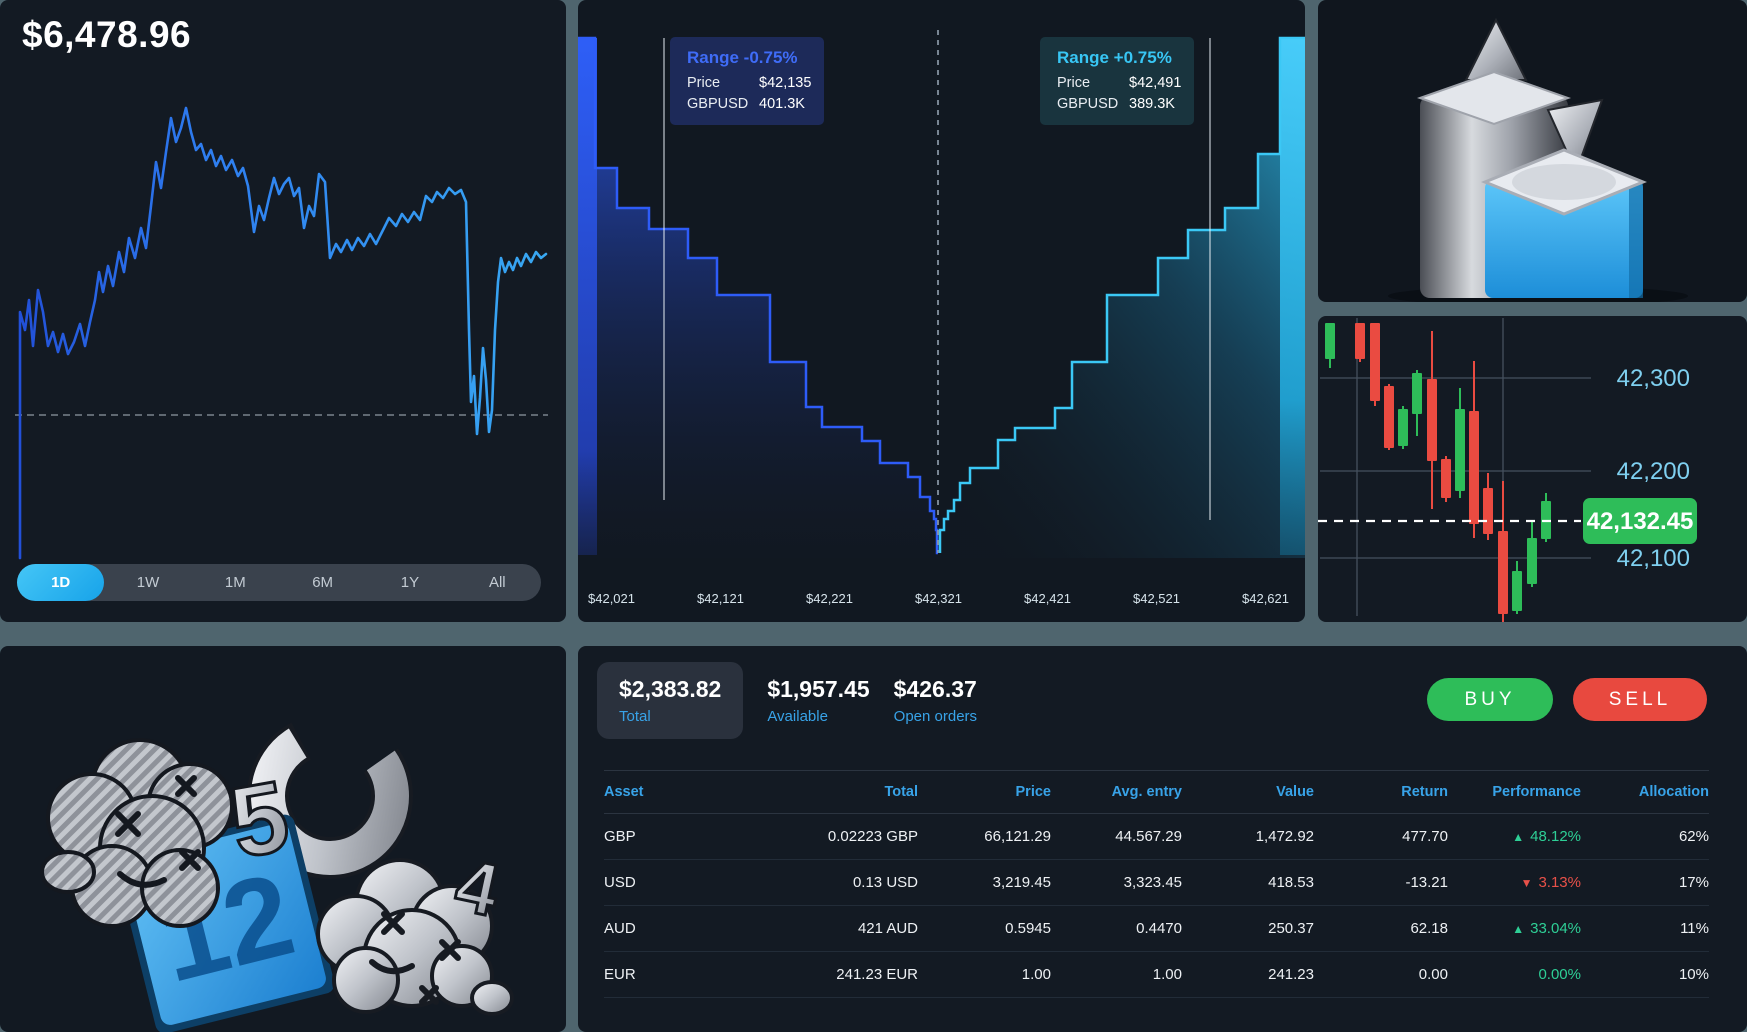 This screenshot has width=1747, height=1032. What do you see at coordinates (497, 582) in the screenshot?
I see `time-range-all: All` at bounding box center [497, 582].